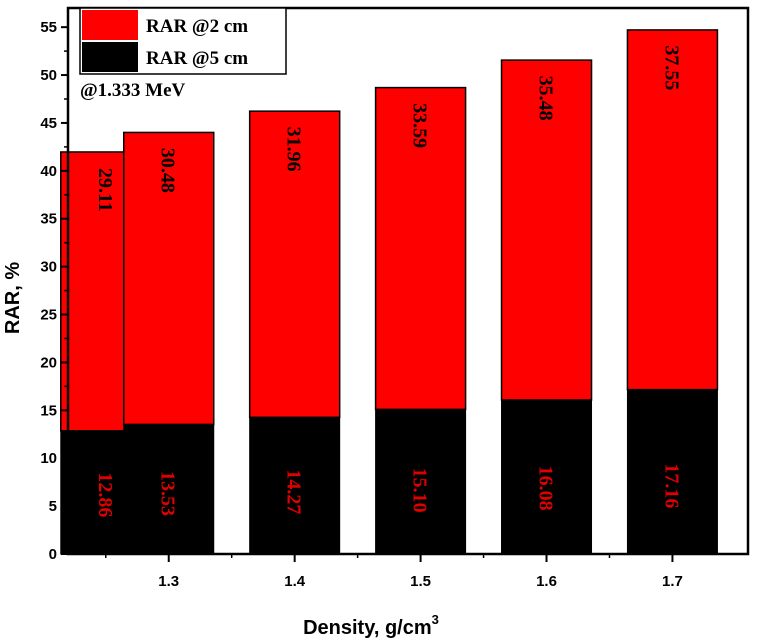 This screenshot has height=640, width=759. What do you see at coordinates (546, 230) in the screenshot?
I see `bar-rar-2cm-1.6` at bounding box center [546, 230].